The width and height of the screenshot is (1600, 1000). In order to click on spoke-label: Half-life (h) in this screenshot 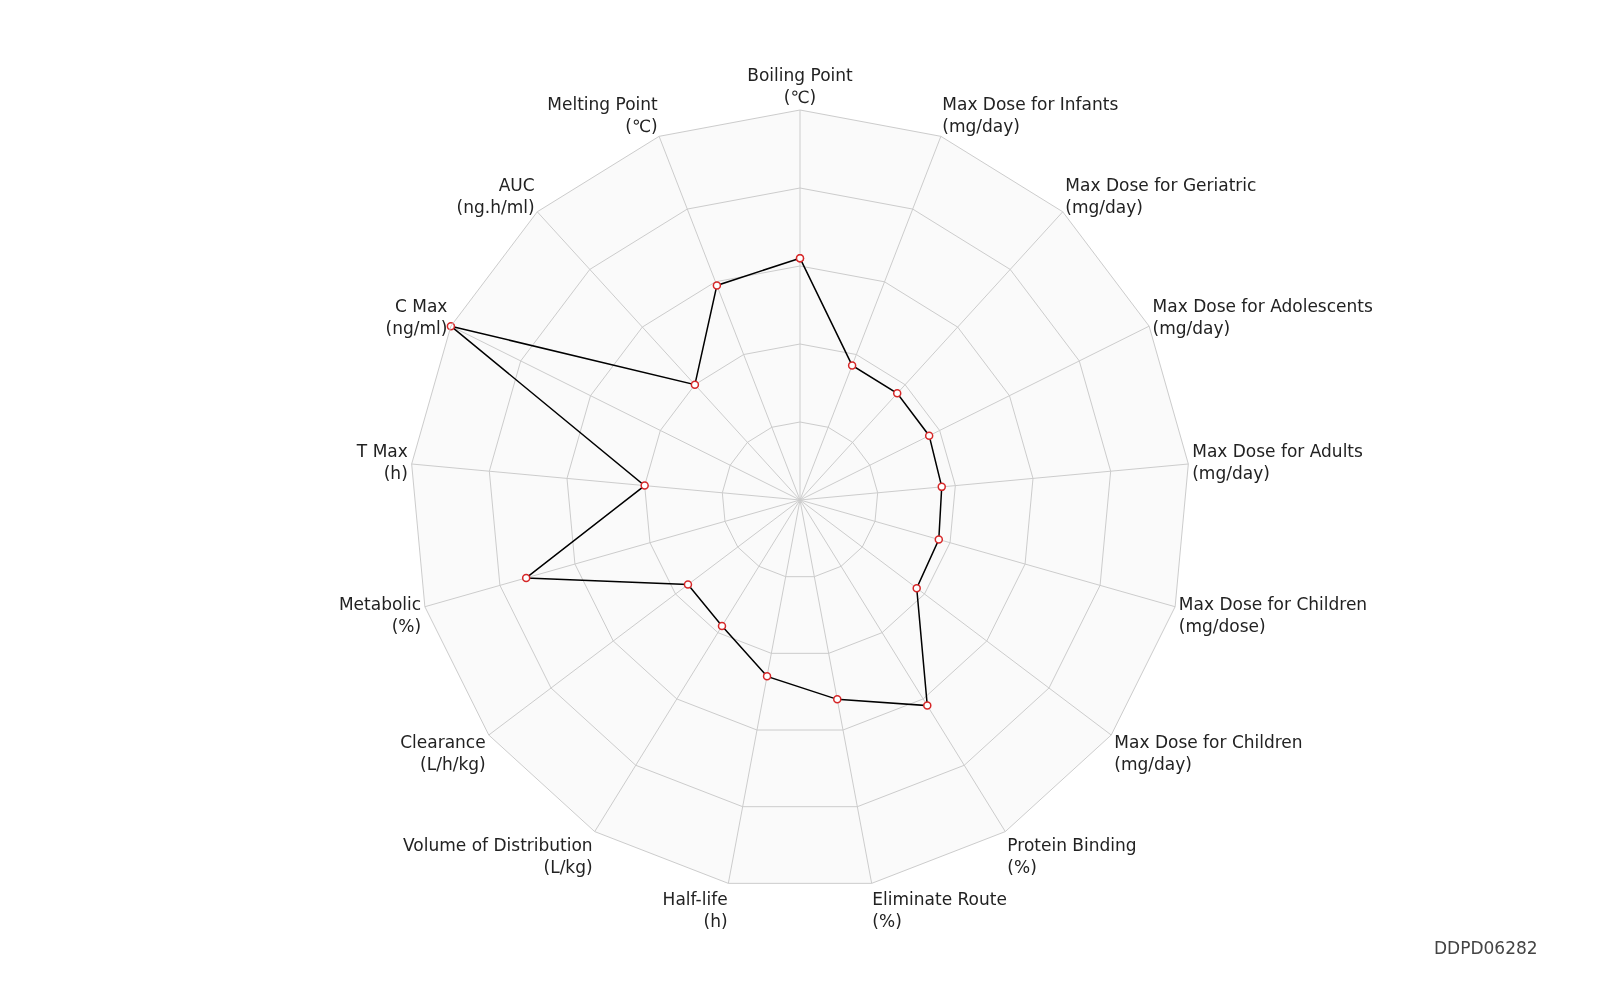, I will do `click(695, 909)`.